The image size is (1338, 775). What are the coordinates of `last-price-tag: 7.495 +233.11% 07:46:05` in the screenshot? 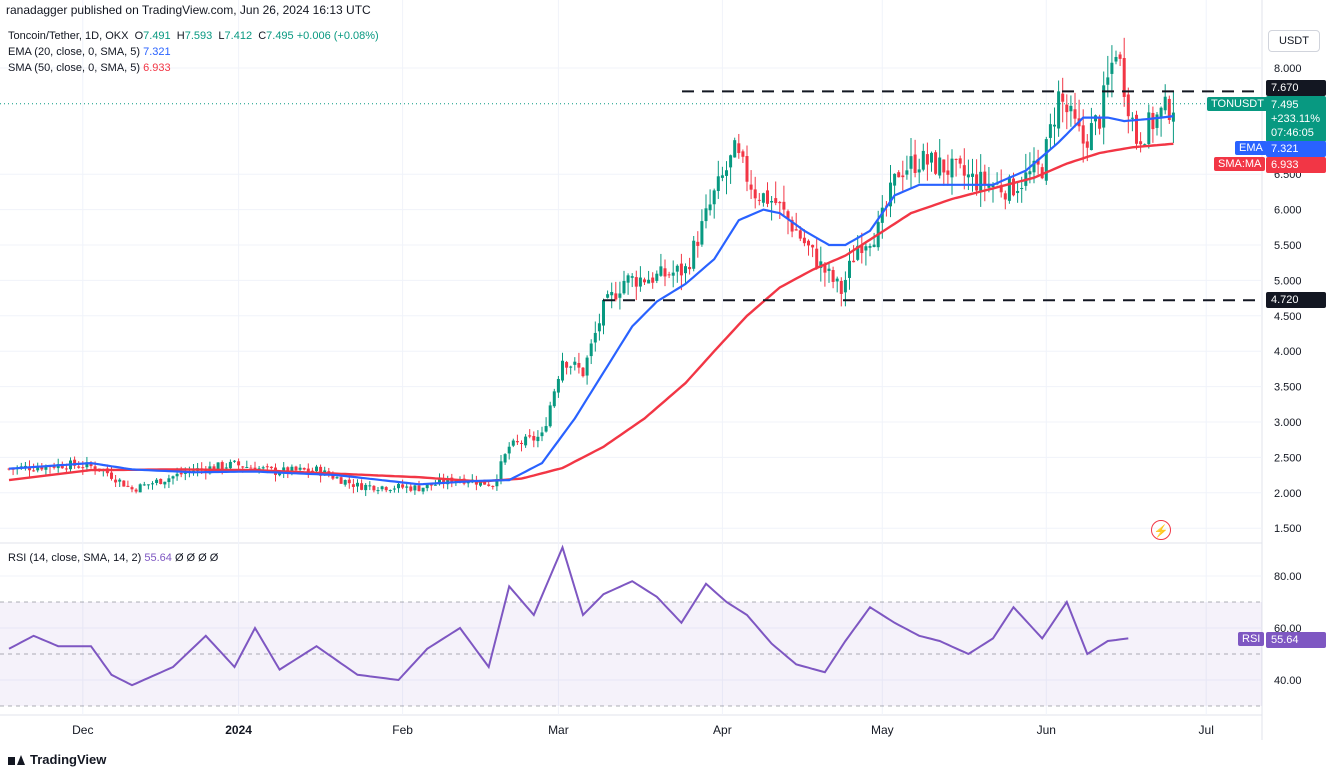 It's located at (1296, 119).